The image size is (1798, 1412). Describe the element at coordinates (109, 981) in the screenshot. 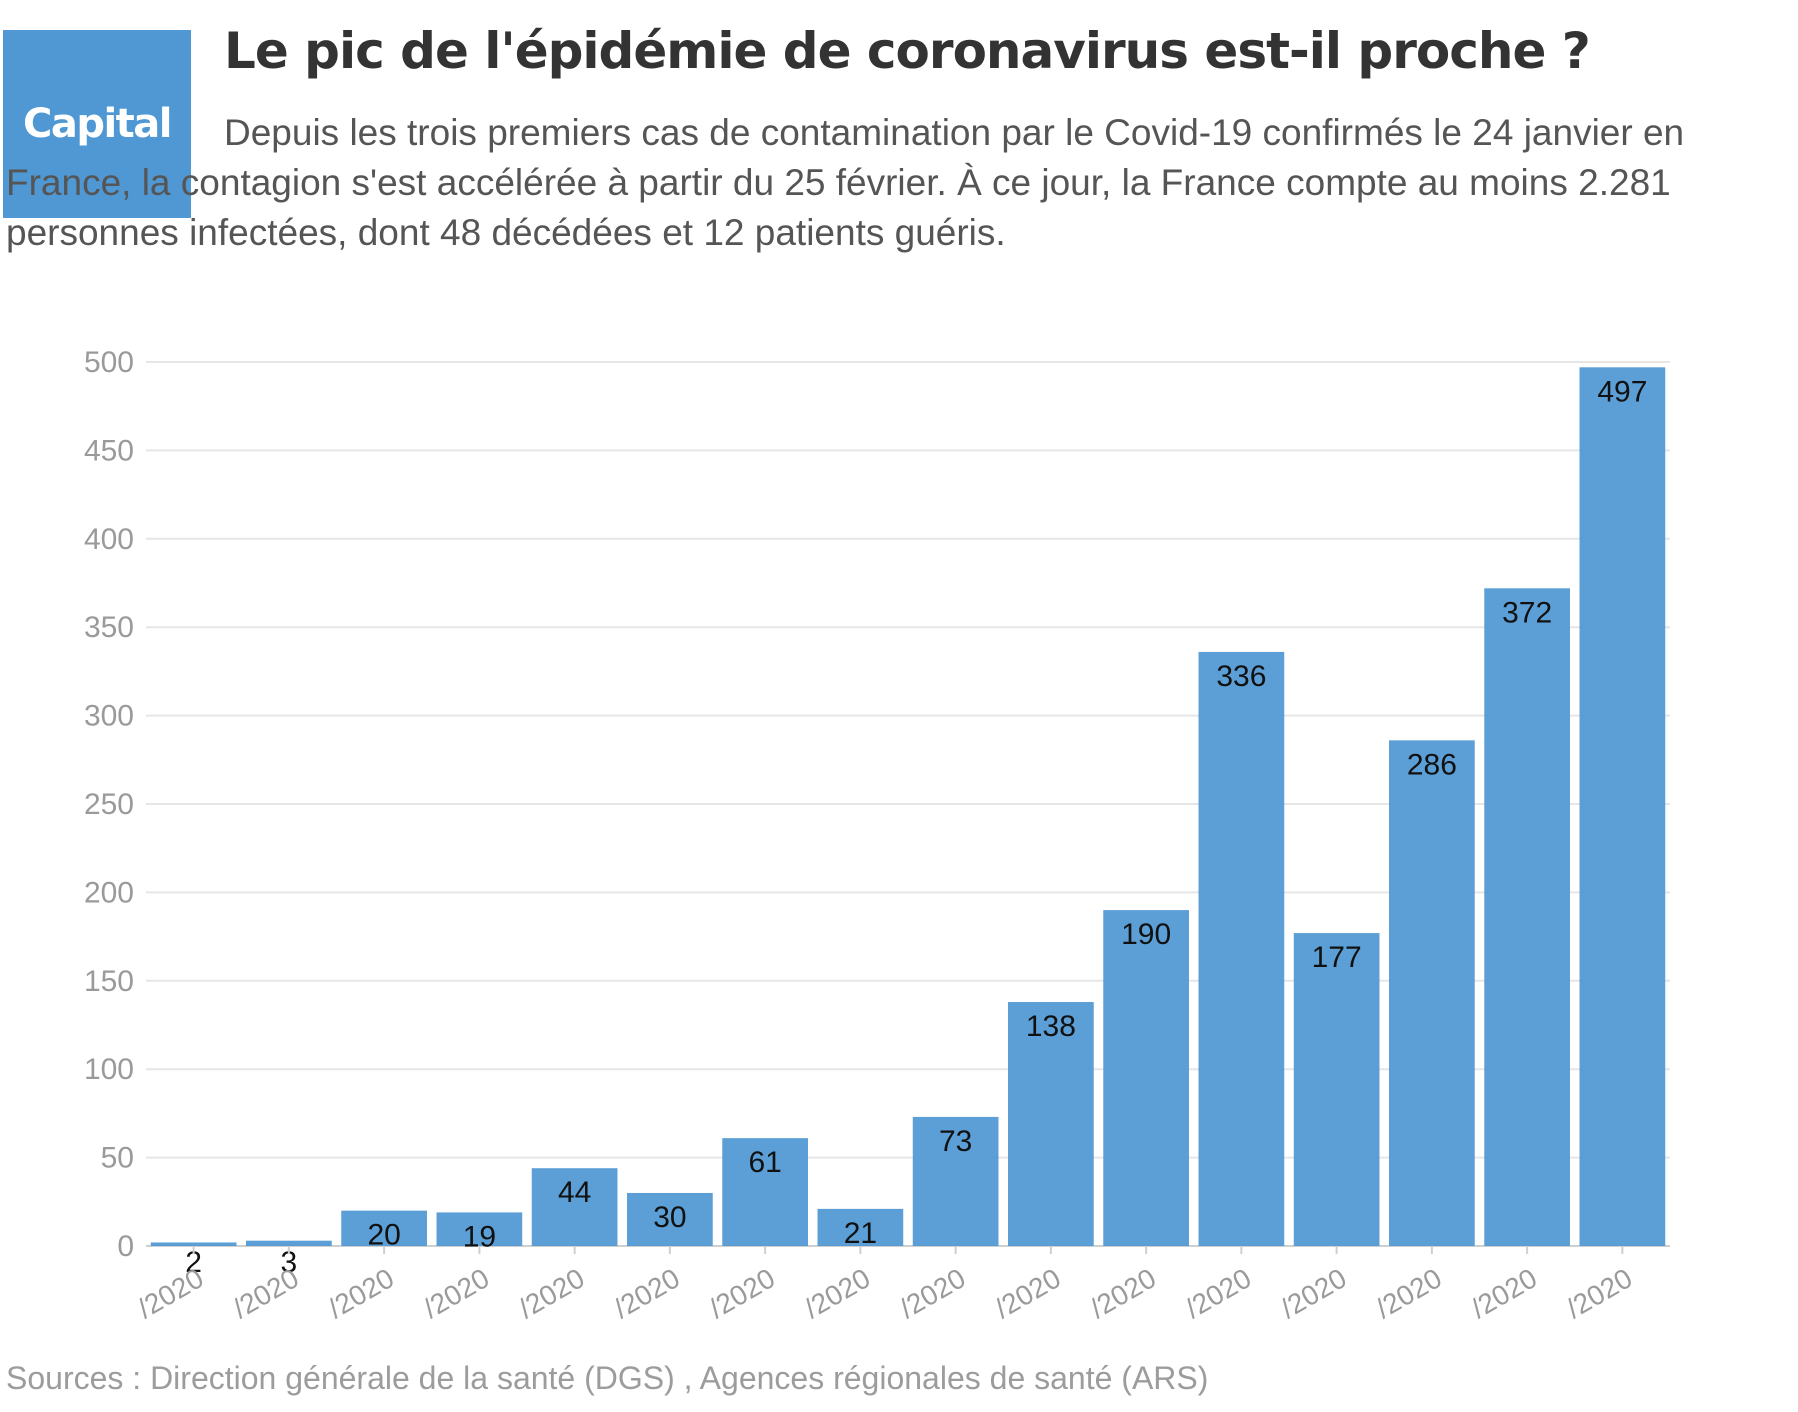

I see `y-tick-label: 150` at that location.